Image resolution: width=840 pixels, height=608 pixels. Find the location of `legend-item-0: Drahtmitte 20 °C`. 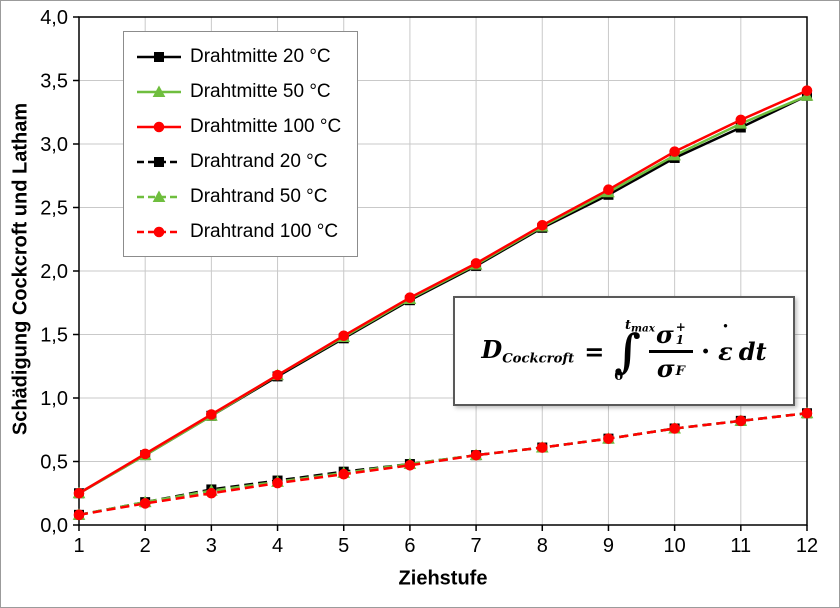

legend-item-0: Drahtmitte 20 °C is located at coordinates (238, 56).